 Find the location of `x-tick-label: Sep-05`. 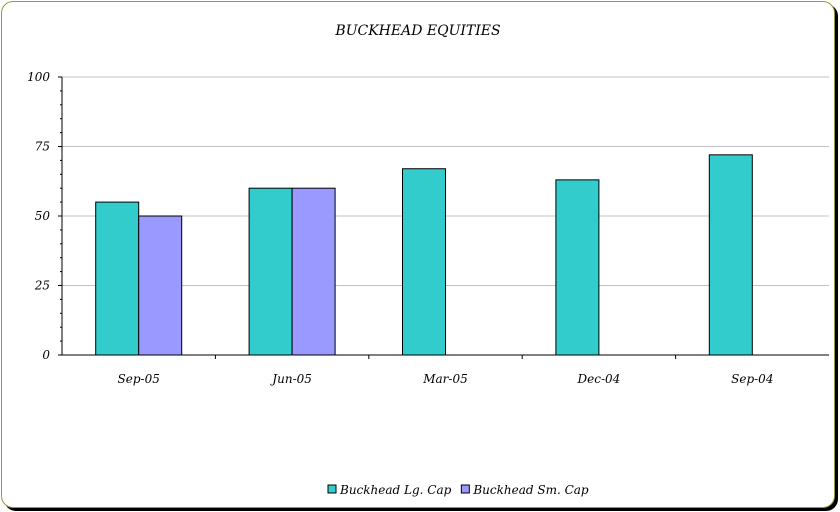

x-tick-label: Sep-05 is located at coordinates (139, 379).